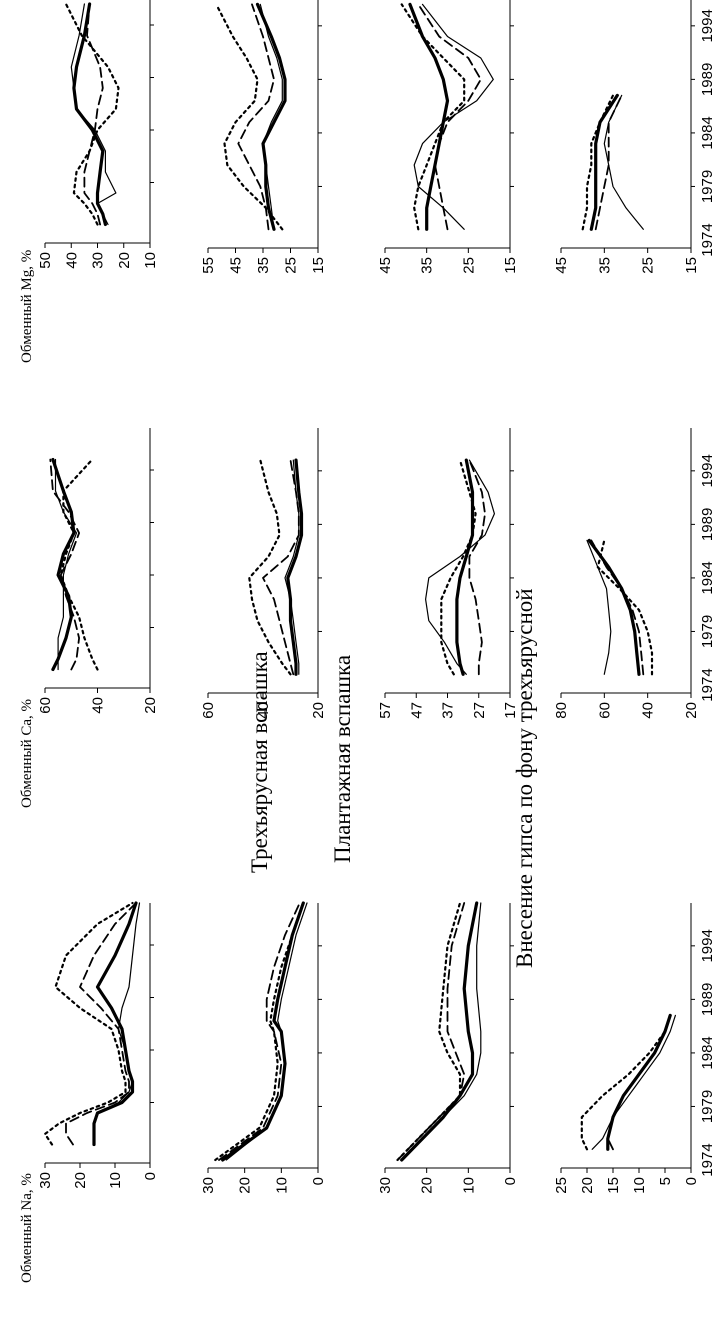  Describe the element at coordinates (27, 1228) in the screenshot. I see `panel-title: Обменный Na, %` at that location.